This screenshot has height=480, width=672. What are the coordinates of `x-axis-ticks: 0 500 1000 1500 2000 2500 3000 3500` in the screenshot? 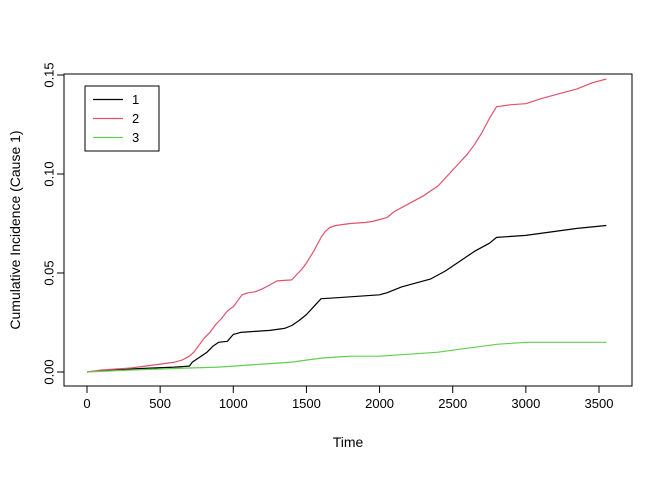 It's located at (348, 398).